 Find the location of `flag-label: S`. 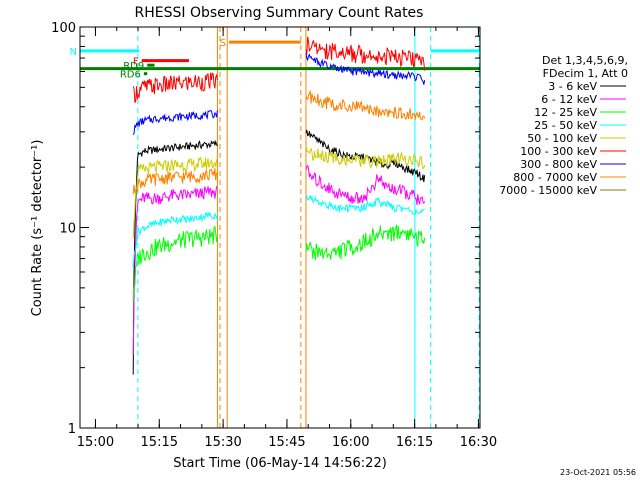

flag-label: S is located at coordinates (223, 43).